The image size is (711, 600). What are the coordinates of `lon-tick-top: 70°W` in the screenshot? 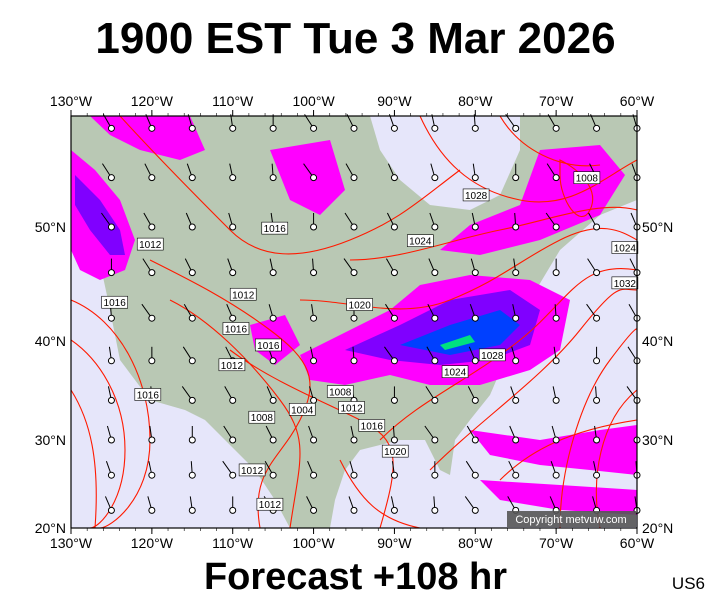 It's located at (556, 101).